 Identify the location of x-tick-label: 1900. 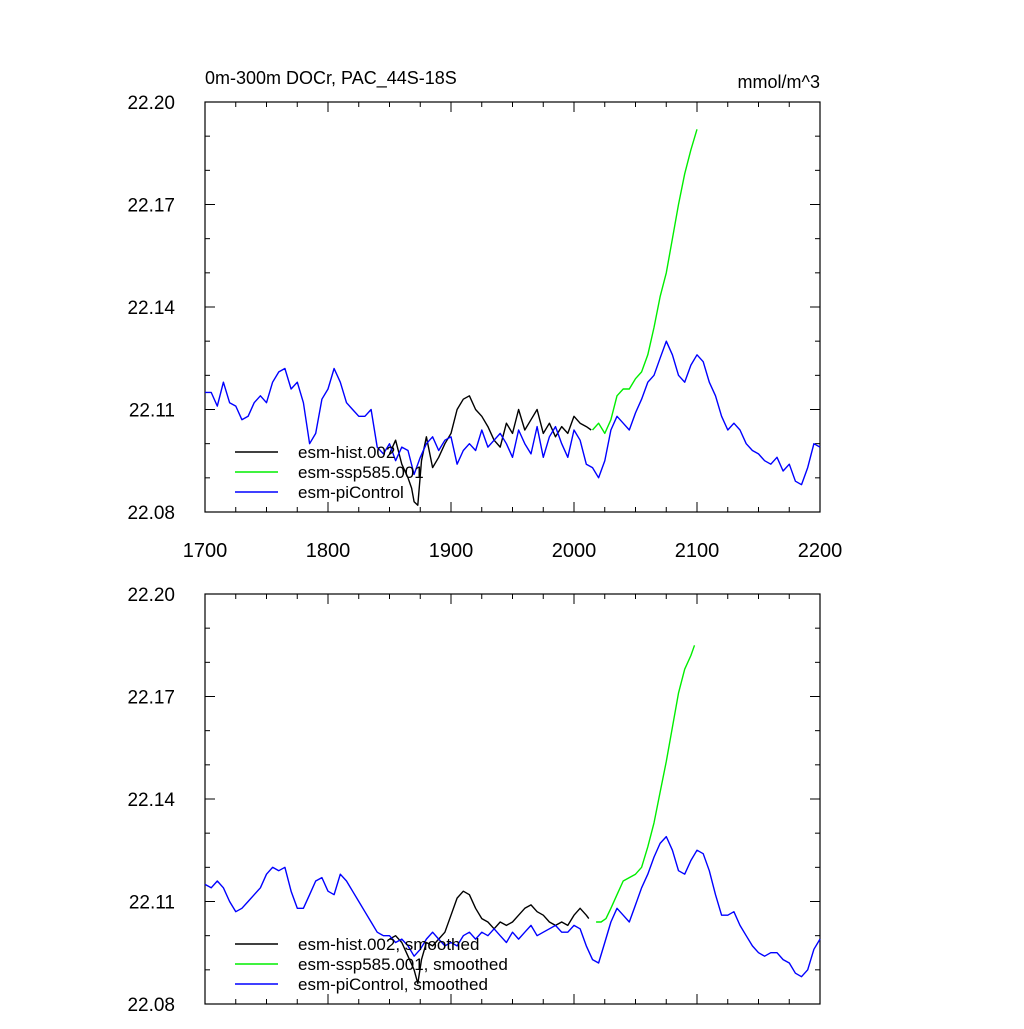
(451, 551).